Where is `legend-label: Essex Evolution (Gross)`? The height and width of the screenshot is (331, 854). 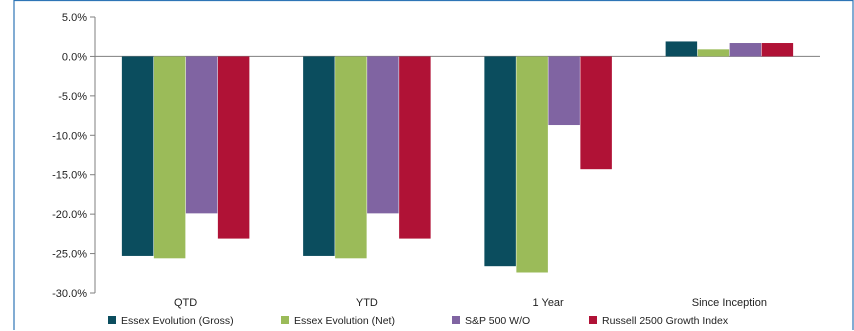 legend-label: Essex Evolution (Gross) is located at coordinates (177, 321).